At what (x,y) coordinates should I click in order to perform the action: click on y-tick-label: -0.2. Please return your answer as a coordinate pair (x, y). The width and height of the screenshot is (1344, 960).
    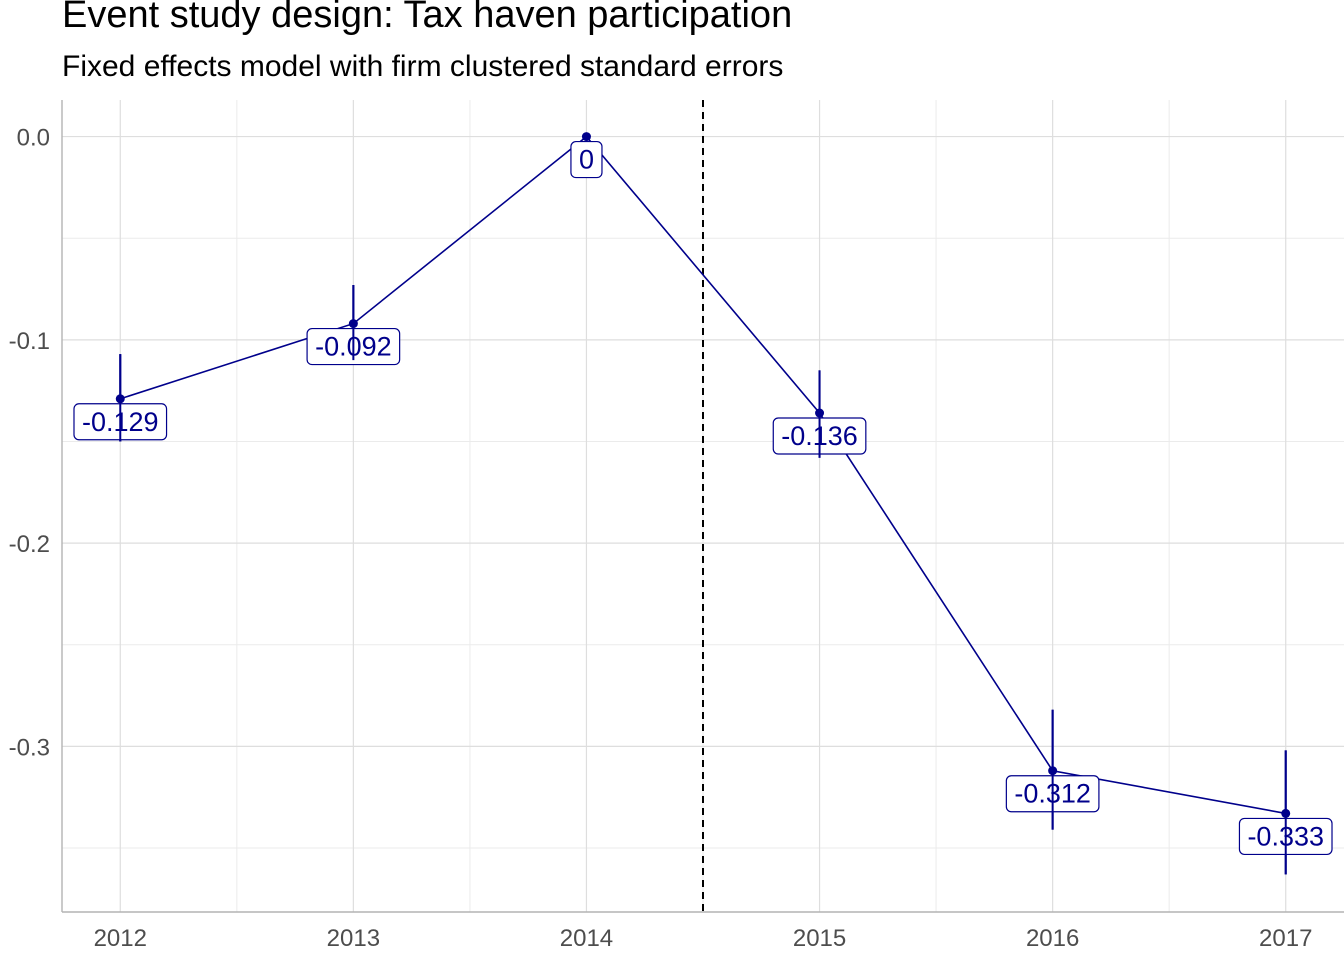
    Looking at the image, I should click on (29, 544).